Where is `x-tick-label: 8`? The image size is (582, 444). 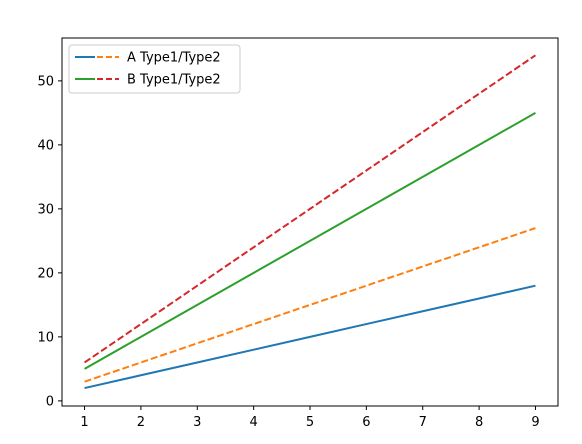
x-tick-label: 8 is located at coordinates (479, 422).